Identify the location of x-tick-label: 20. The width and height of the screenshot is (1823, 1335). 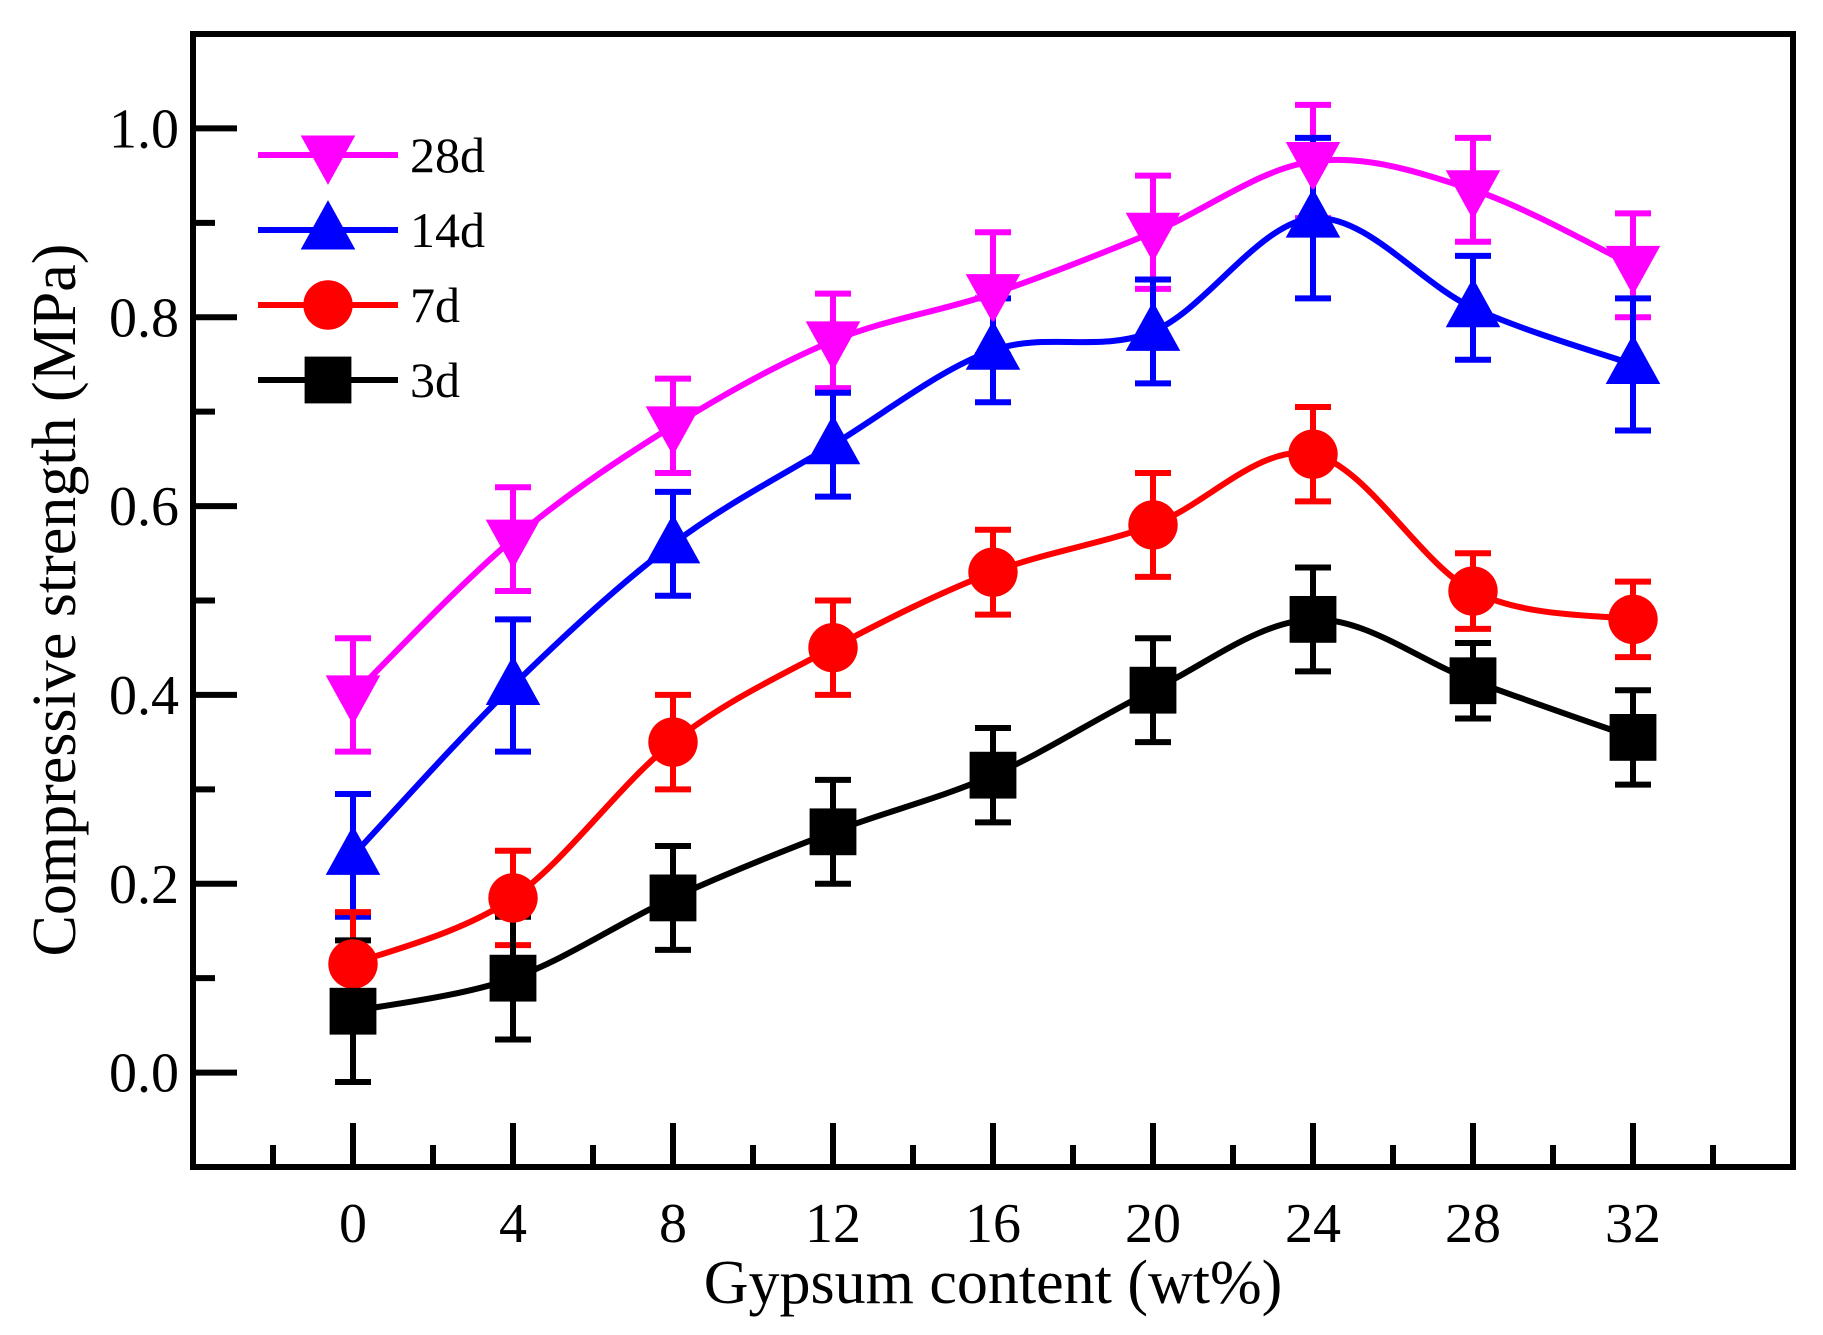
(1153, 1224).